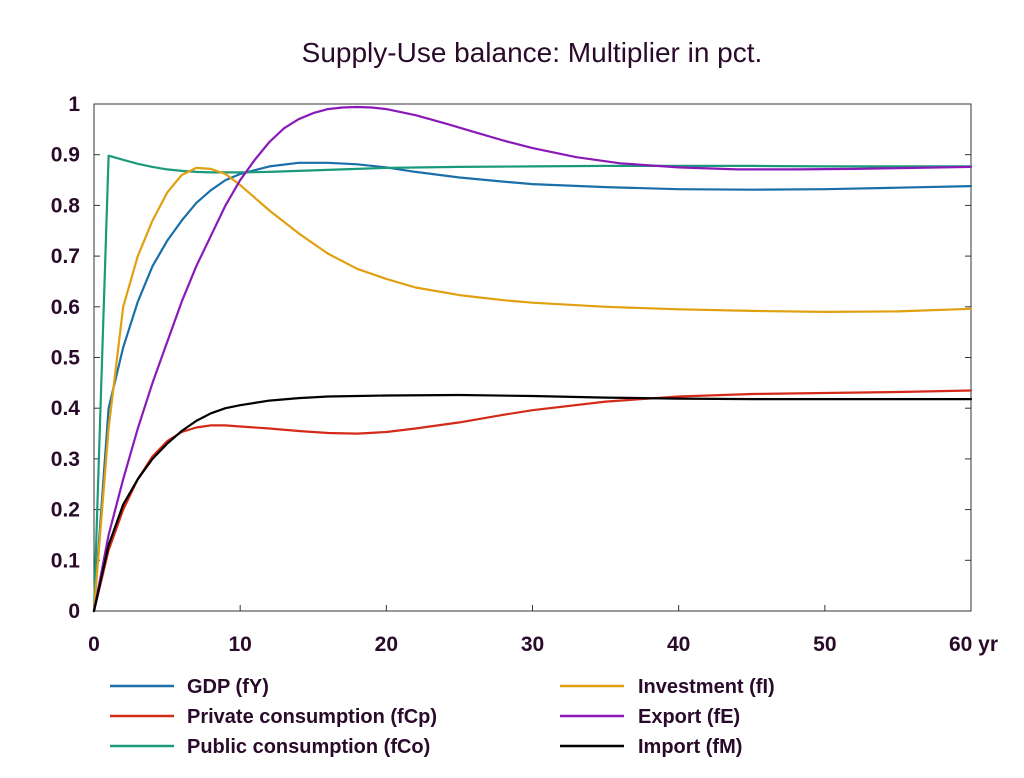 The image size is (1024, 778). What do you see at coordinates (65, 155) in the screenshot?
I see `y-tick-label: 0.9` at bounding box center [65, 155].